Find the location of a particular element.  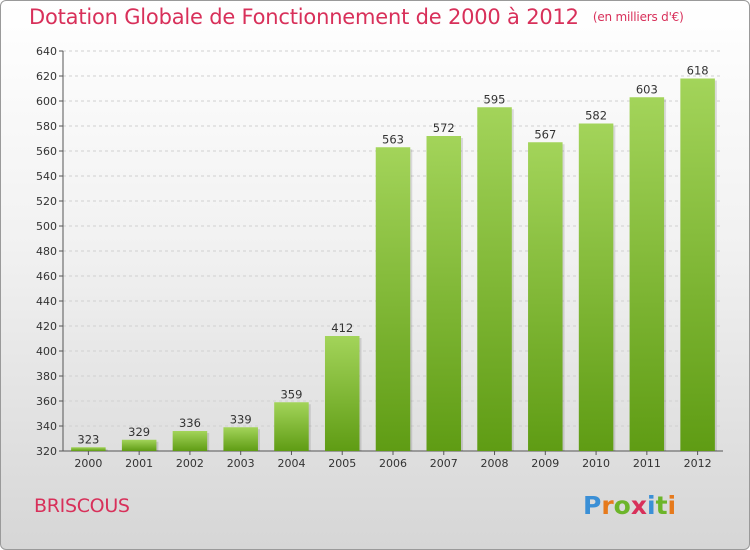

logo-letter: r is located at coordinates (607, 505).